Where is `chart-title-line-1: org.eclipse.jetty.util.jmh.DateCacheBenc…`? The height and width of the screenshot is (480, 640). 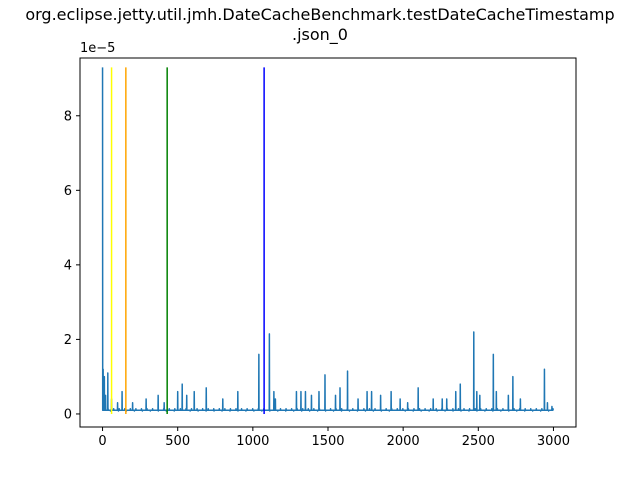 chart-title-line-1: org.eclipse.jetty.util.jmh.DateCacheBenc… is located at coordinates (319, 14).